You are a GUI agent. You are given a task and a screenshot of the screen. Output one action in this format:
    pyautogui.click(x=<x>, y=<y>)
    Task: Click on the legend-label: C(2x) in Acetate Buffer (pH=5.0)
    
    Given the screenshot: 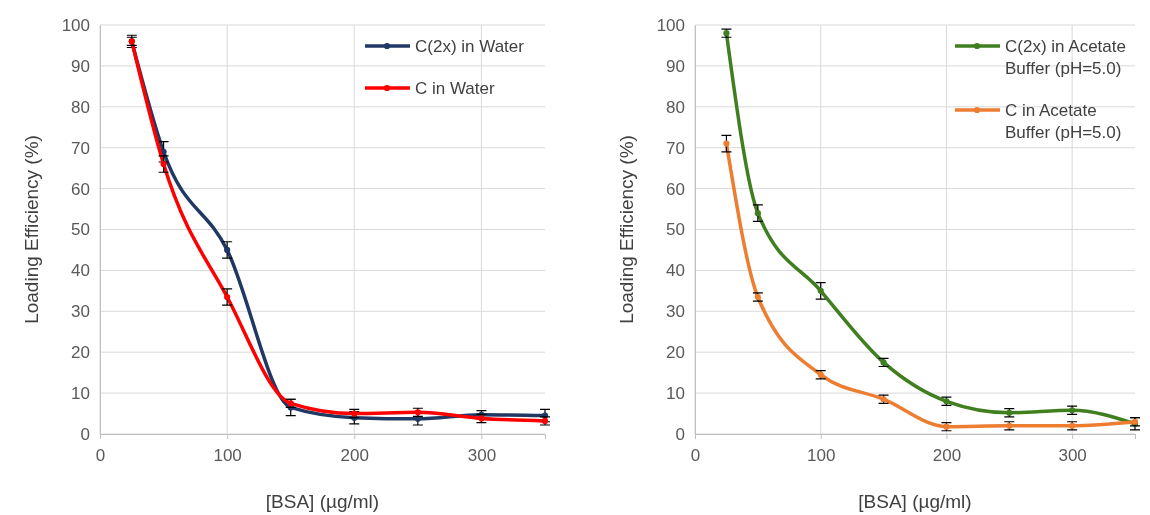 What is the action you would take?
    pyautogui.click(x=1065, y=58)
    